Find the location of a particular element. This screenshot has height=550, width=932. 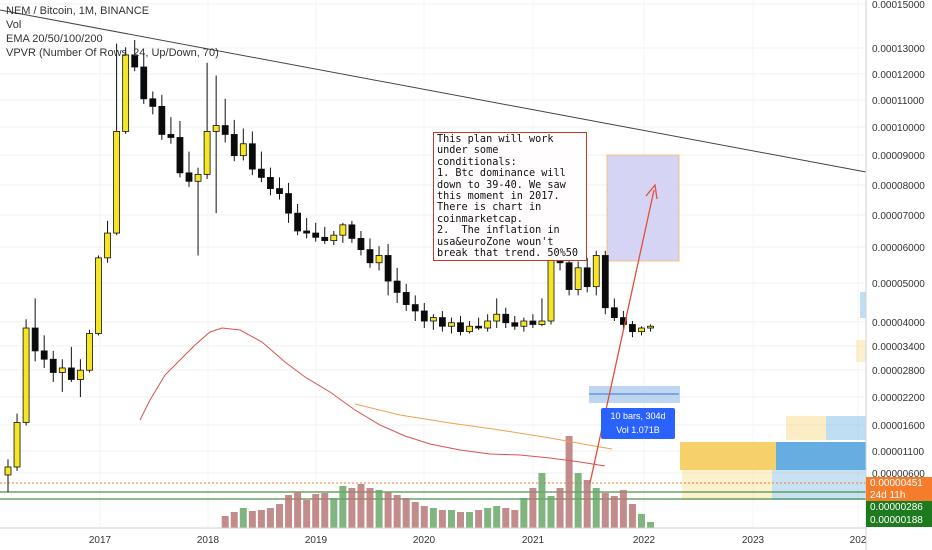

y-tick-label: 0.00008000 is located at coordinates (898, 186).